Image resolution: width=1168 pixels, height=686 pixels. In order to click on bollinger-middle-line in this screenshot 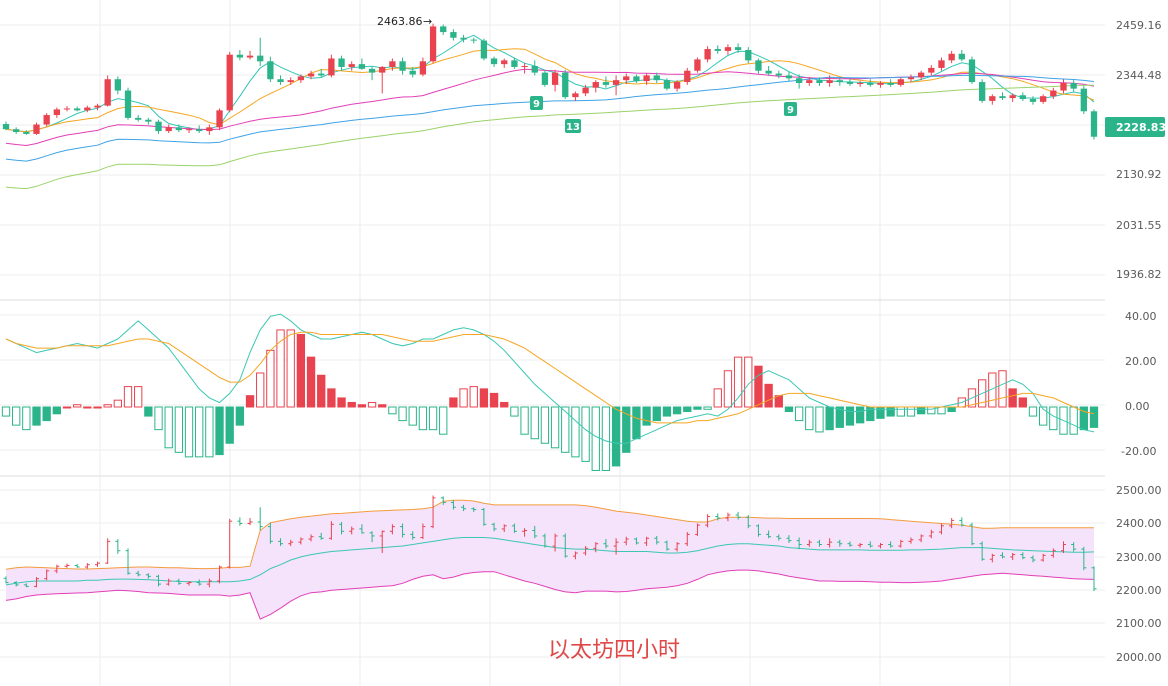, I will do `click(550, 561)`.